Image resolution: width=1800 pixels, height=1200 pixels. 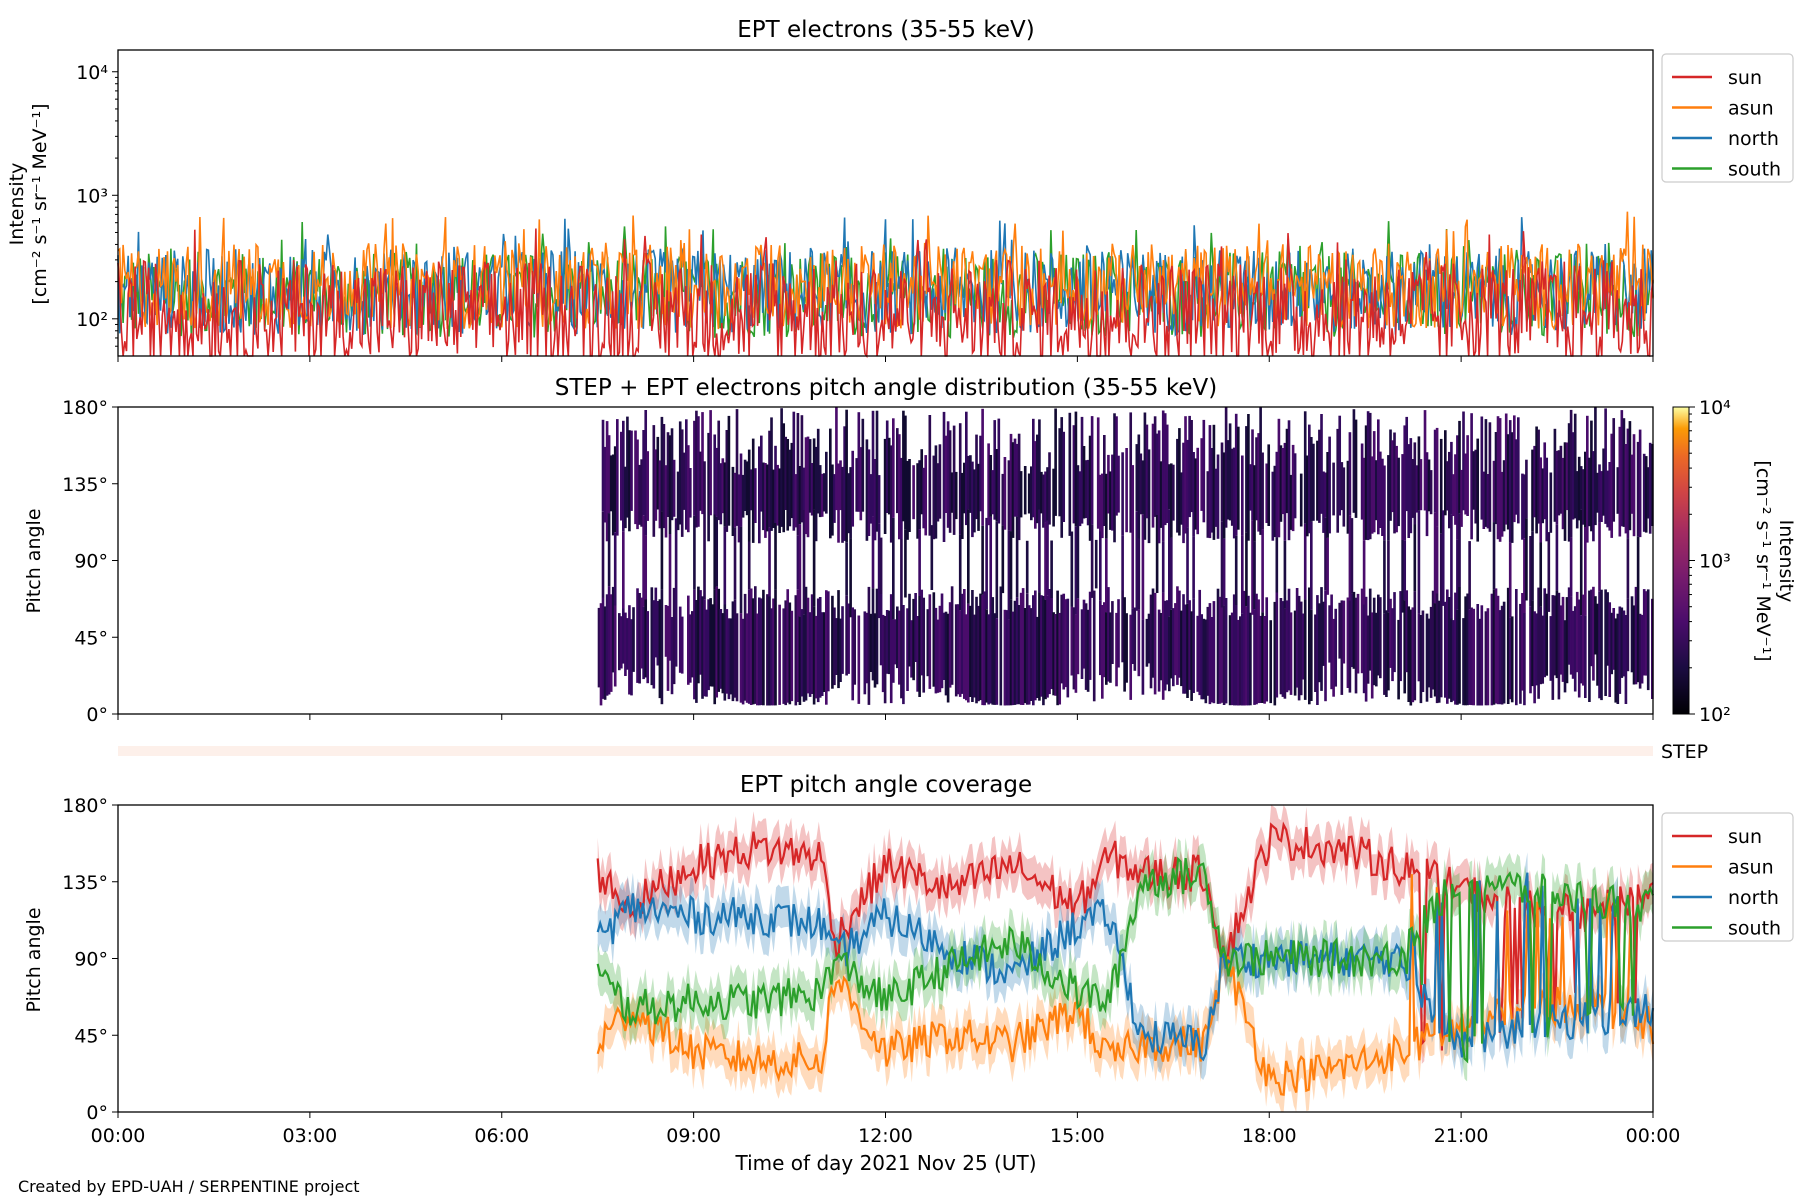 I want to click on intensity-series-asun, so click(x=885, y=271).